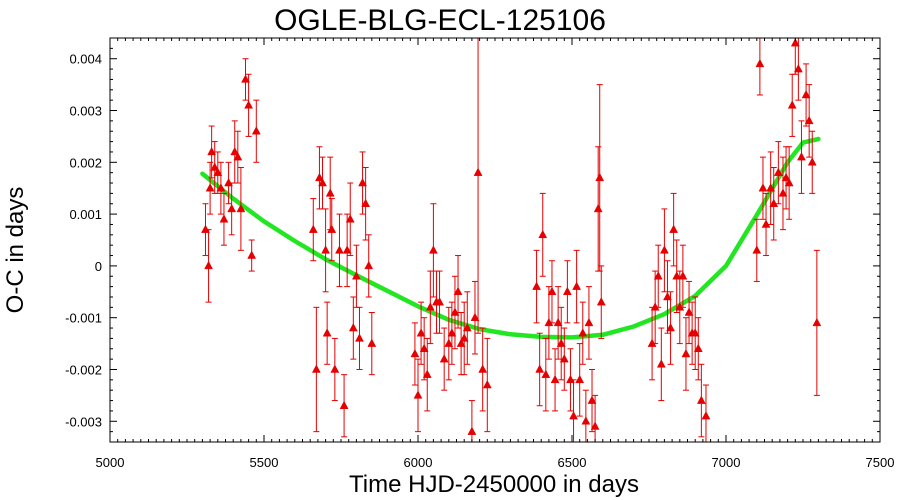 The width and height of the screenshot is (900, 500). What do you see at coordinates (83, 369) in the screenshot?
I see `y-tick-label: -0.002` at bounding box center [83, 369].